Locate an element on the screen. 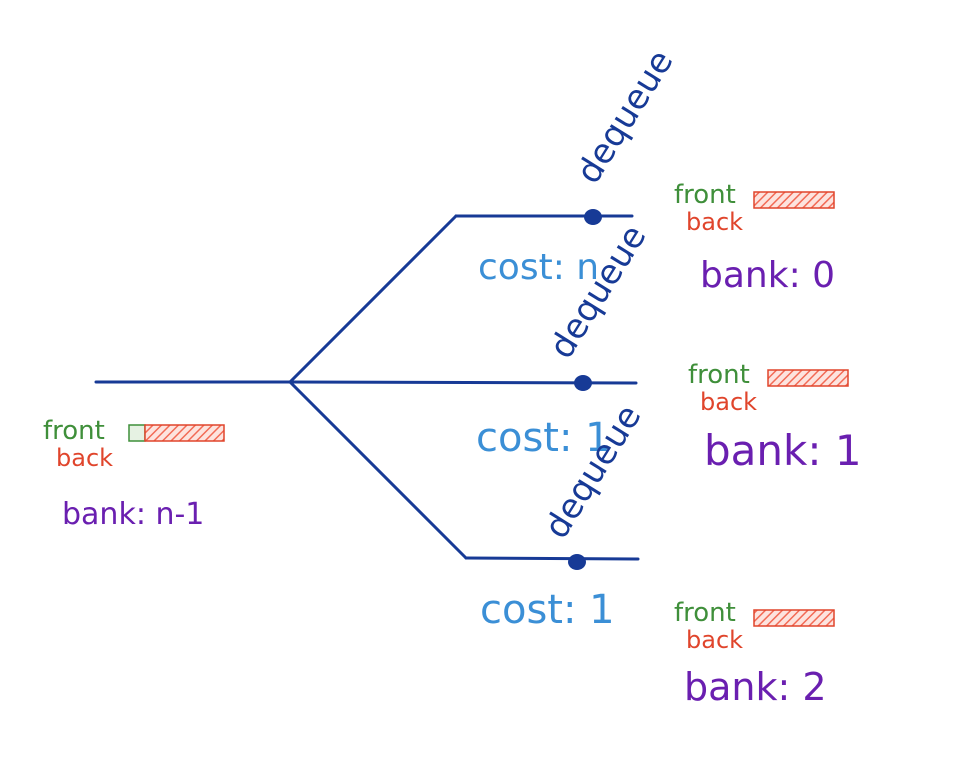  branch-0-back-label: back is located at coordinates (715, 222).